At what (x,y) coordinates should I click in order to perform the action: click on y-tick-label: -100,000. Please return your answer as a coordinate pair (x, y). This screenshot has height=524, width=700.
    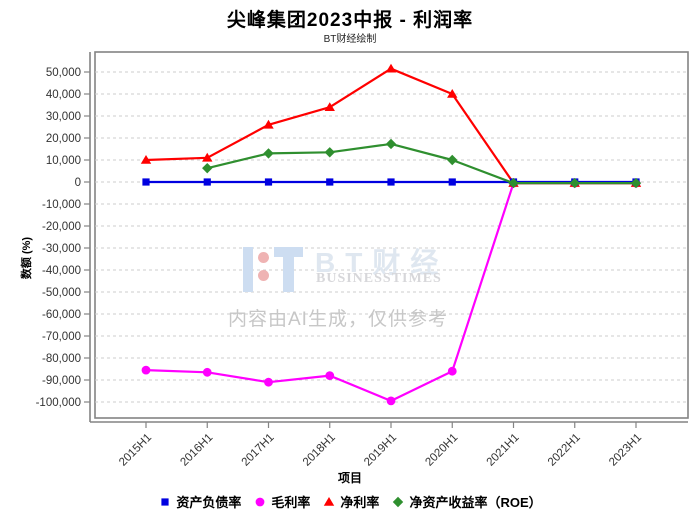
    Looking at the image, I should click on (58, 403).